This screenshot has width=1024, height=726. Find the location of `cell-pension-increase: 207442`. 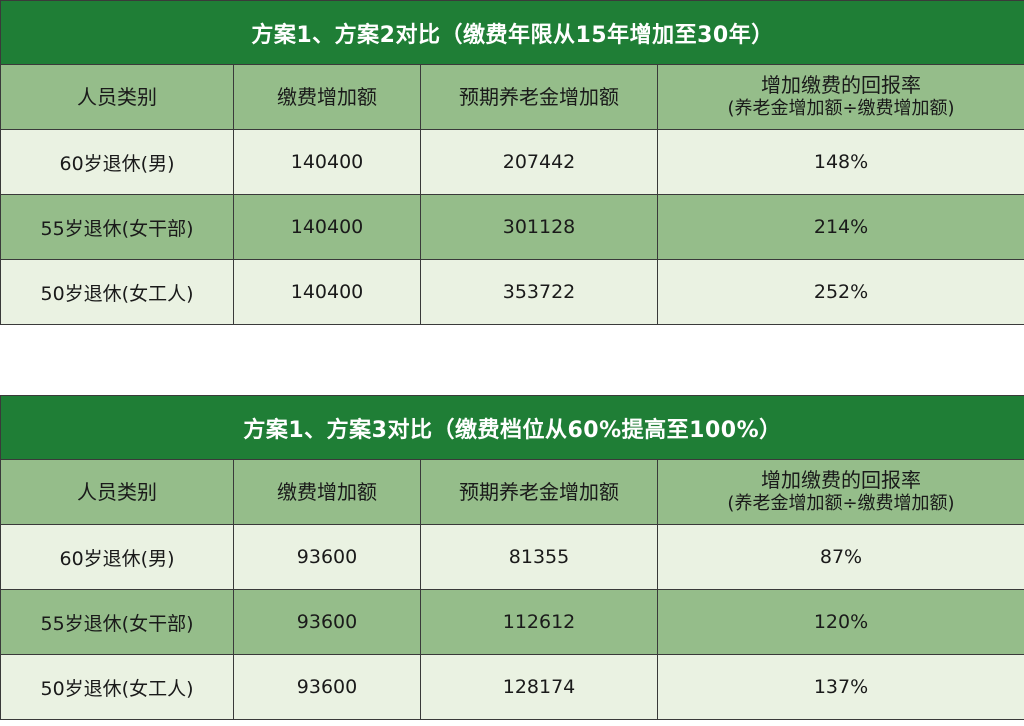

cell-pension-increase: 207442 is located at coordinates (539, 162).